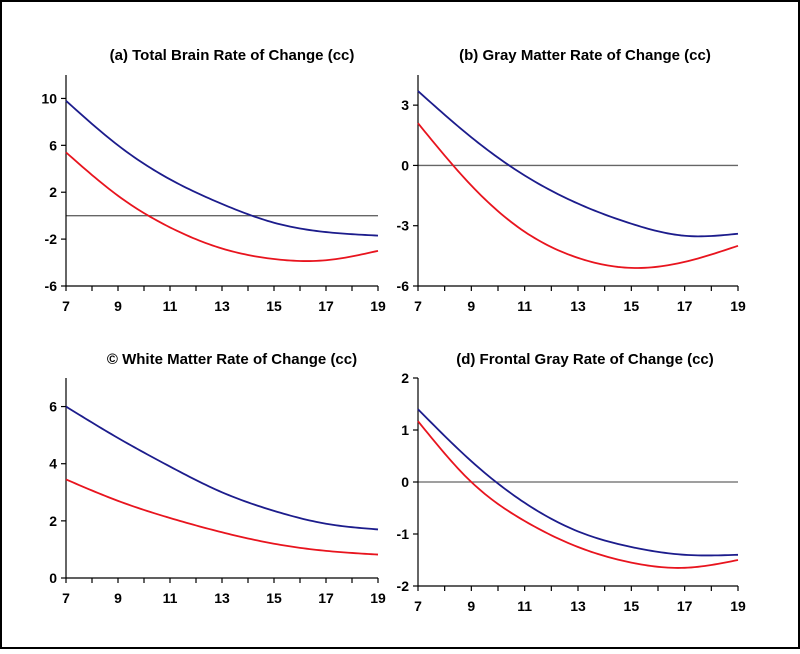 The width and height of the screenshot is (800, 654). What do you see at coordinates (53, 464) in the screenshot?
I see `y-tick-label: 4` at bounding box center [53, 464].